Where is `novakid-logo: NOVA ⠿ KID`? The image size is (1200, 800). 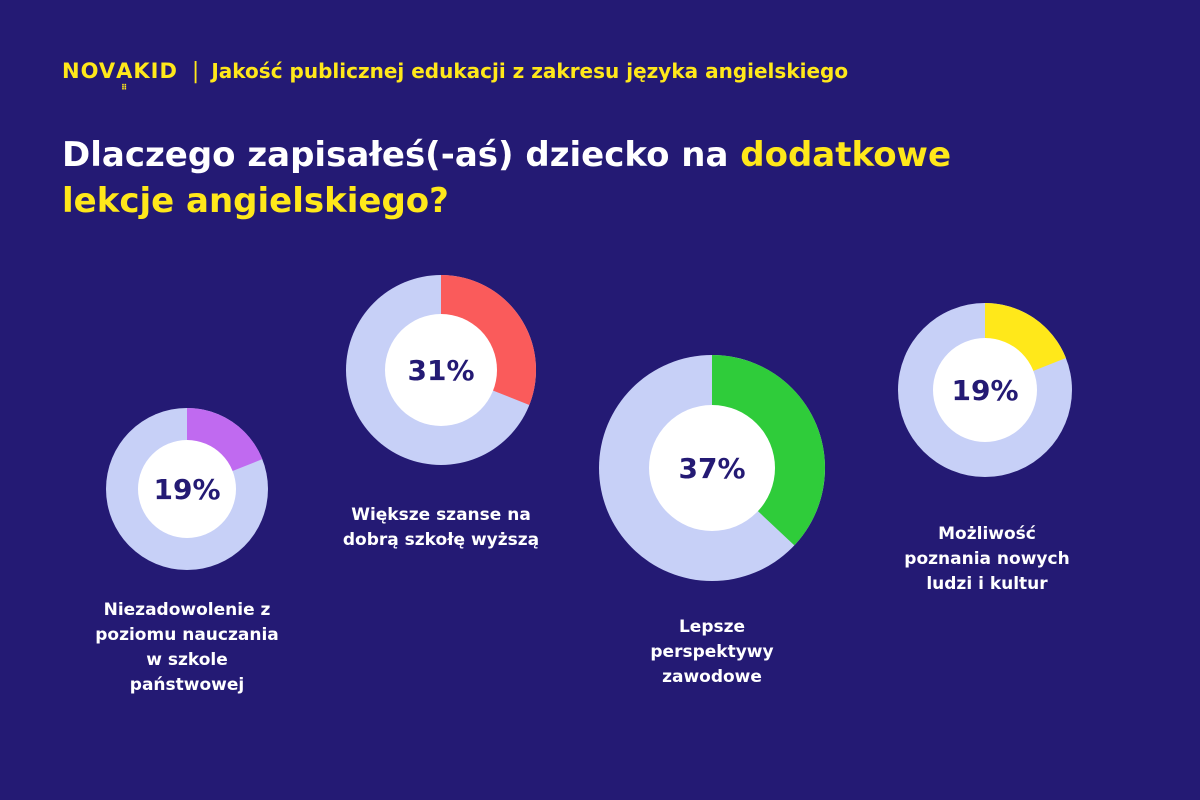
novakid-logo: NOVA ⠿ KID is located at coordinates (120, 75).